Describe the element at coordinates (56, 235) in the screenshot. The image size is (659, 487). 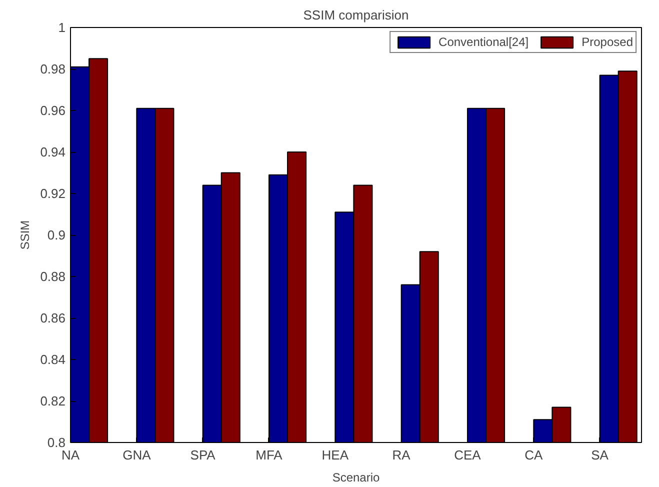
I see `y-tick-label: 0.9` at that location.